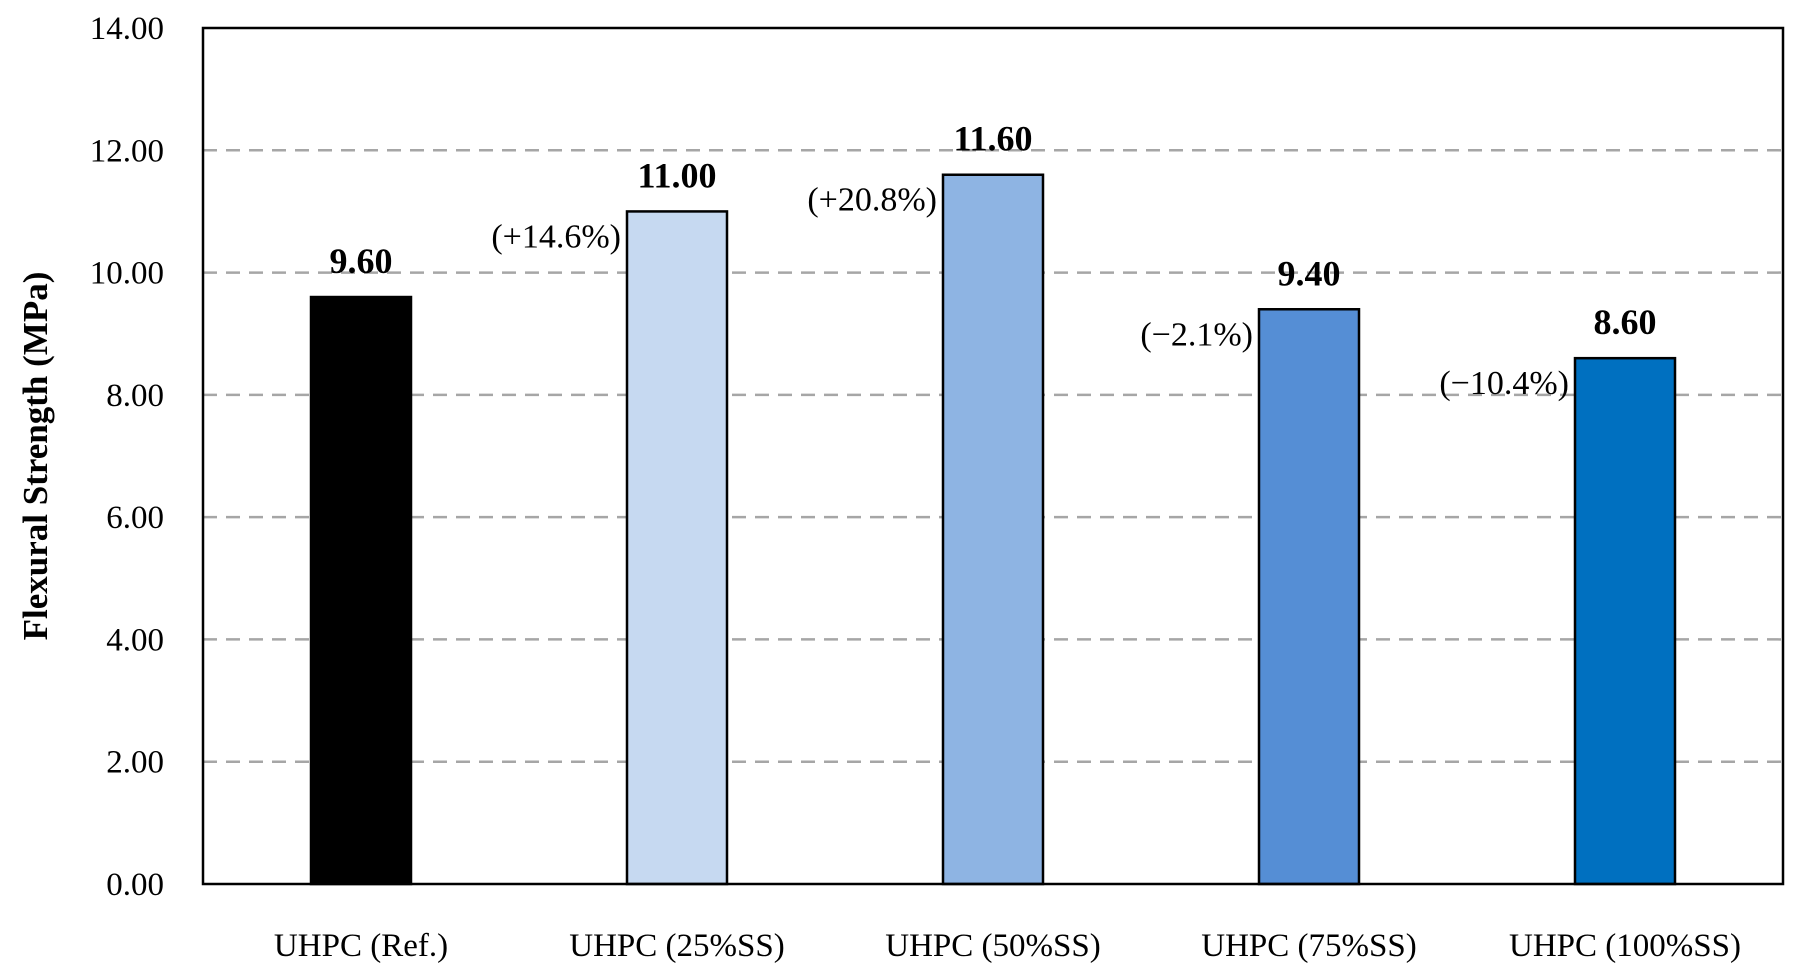 The image size is (1794, 973). I want to click on percent-change-label: (−2.1%), so click(1196, 334).